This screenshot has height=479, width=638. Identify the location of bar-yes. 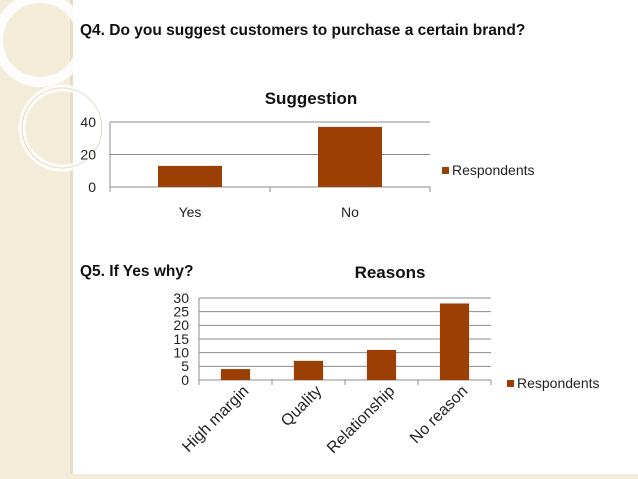
(190, 176).